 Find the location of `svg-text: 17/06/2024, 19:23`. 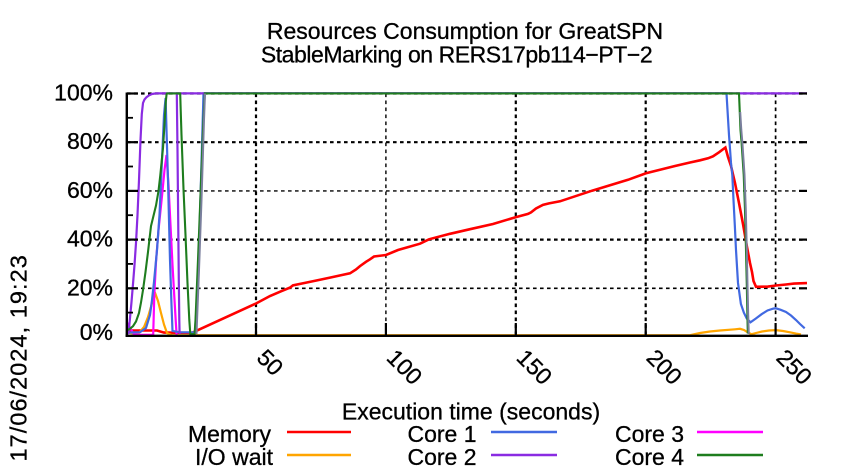

svg-text: 17/06/2024, 19:23 is located at coordinates (19, 357).